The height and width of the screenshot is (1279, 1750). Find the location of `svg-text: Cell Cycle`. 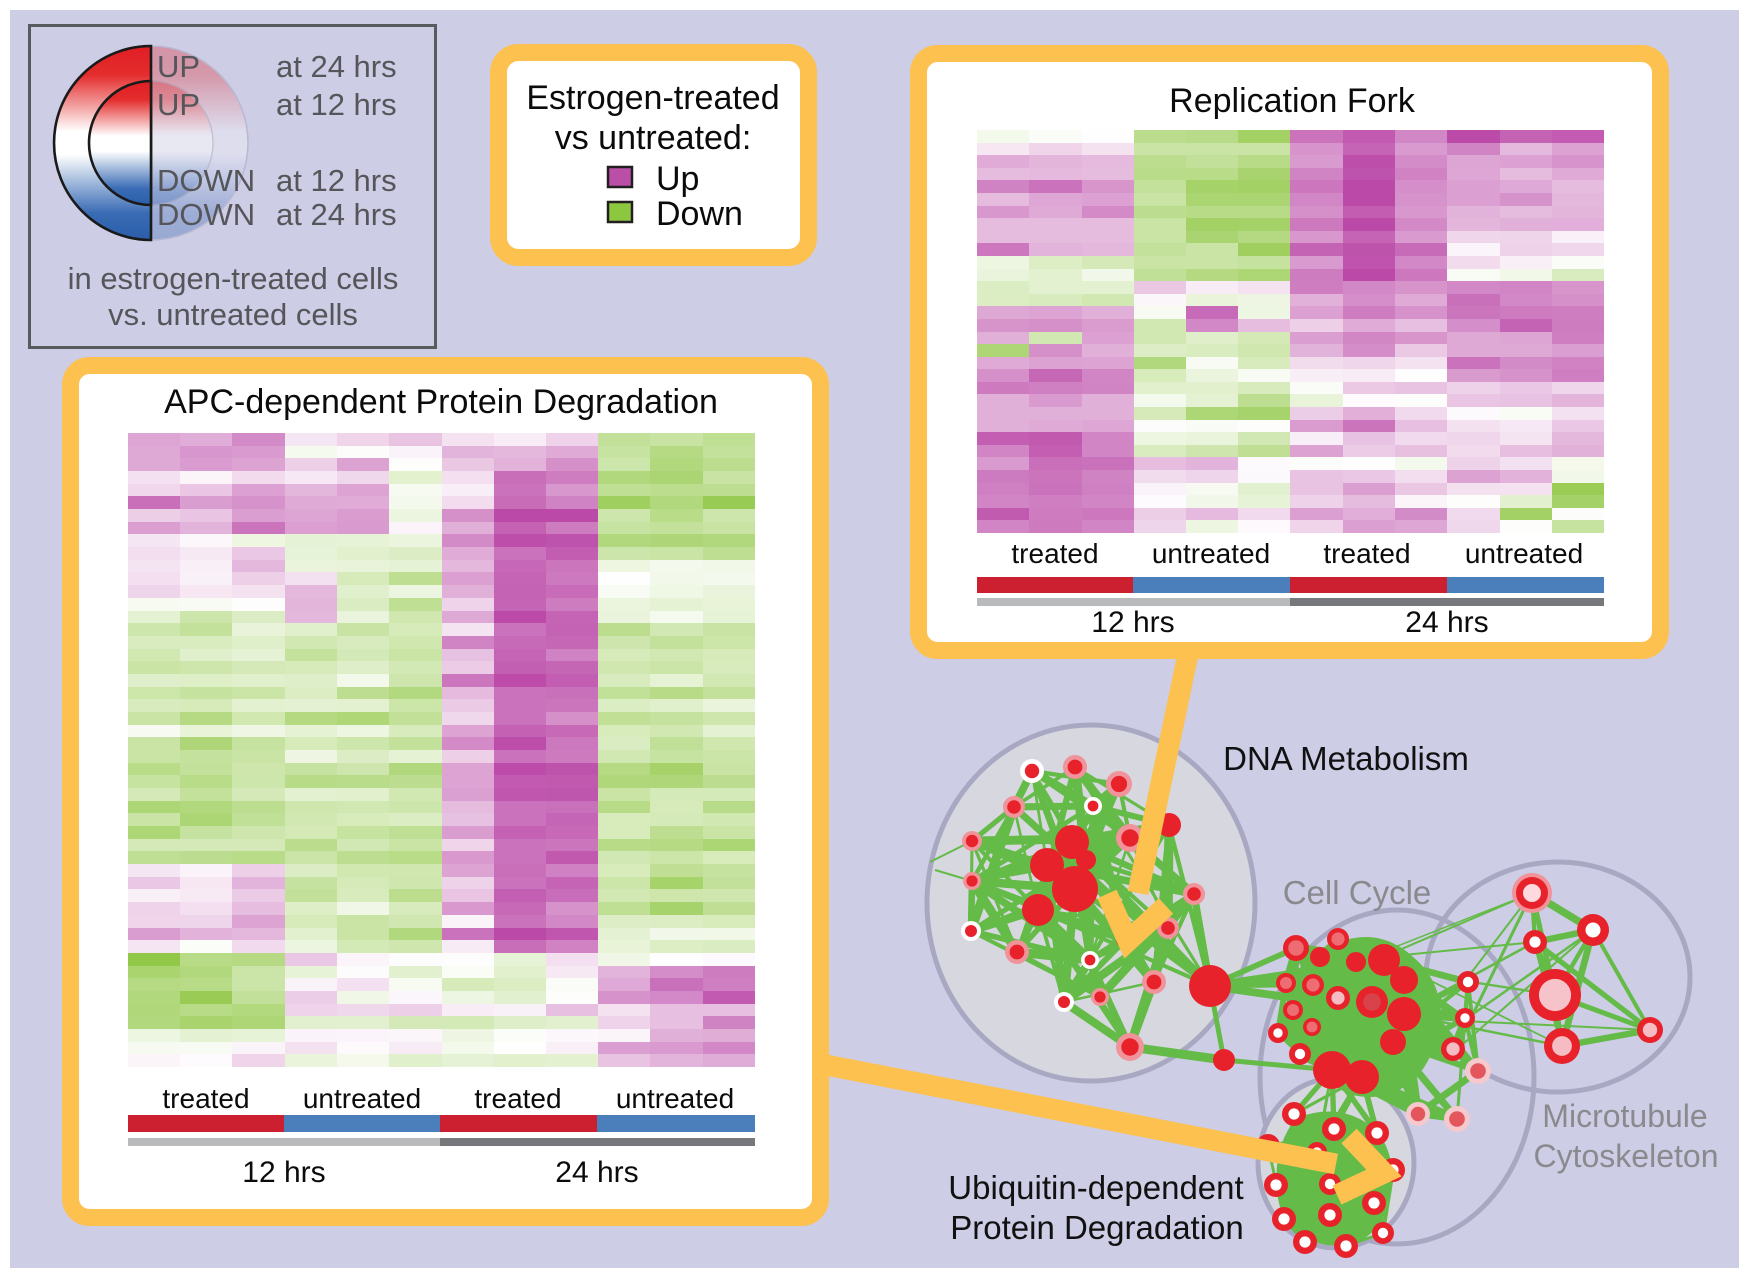

svg-text: Cell Cycle is located at coordinates (1357, 892).